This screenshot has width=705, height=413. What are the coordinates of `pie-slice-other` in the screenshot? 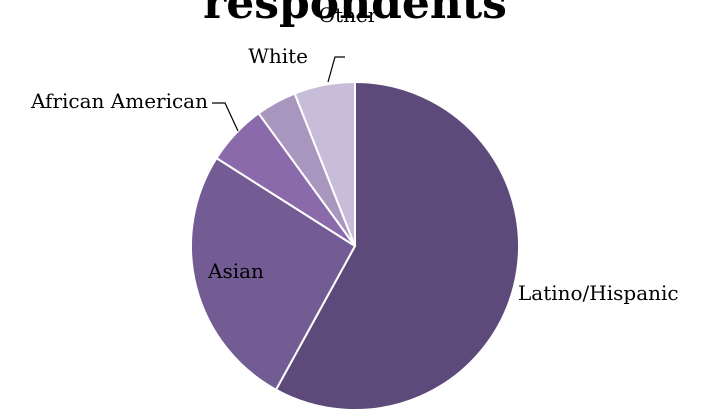 It's located at (324, 163).